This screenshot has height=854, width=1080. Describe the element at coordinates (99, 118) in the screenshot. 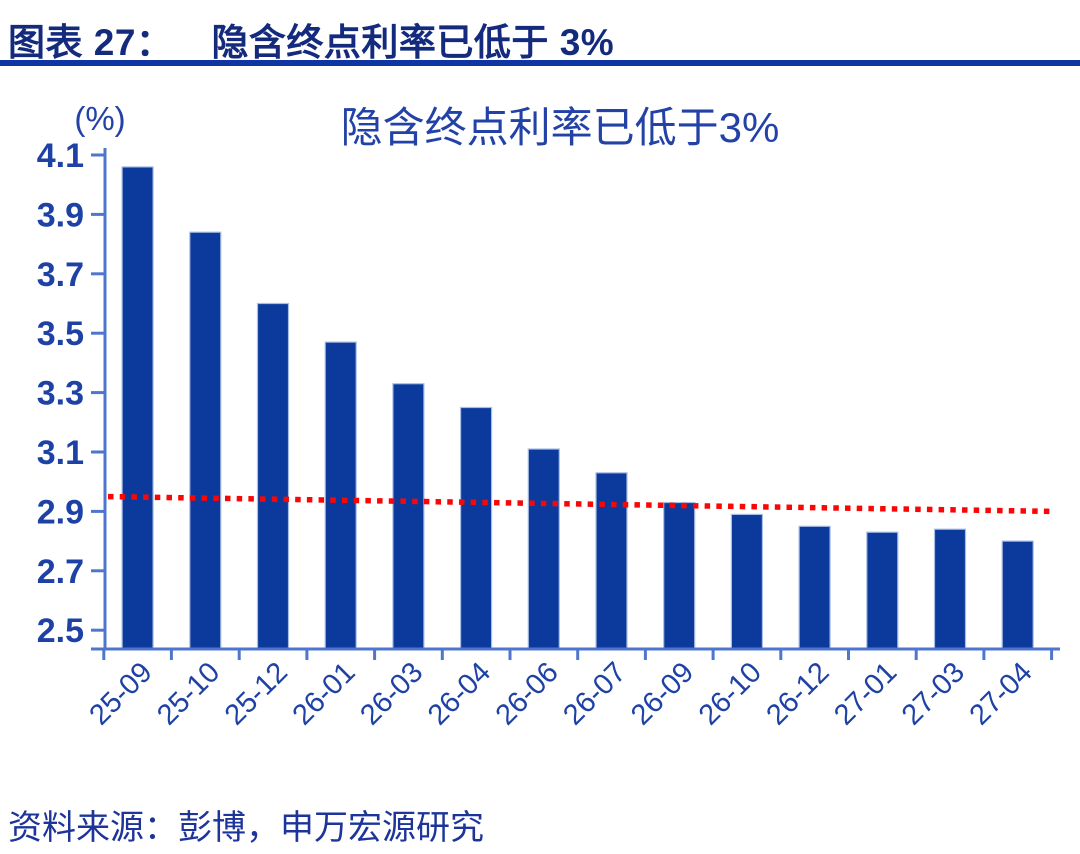

I see `y-axis-unit-label: (%)` at that location.